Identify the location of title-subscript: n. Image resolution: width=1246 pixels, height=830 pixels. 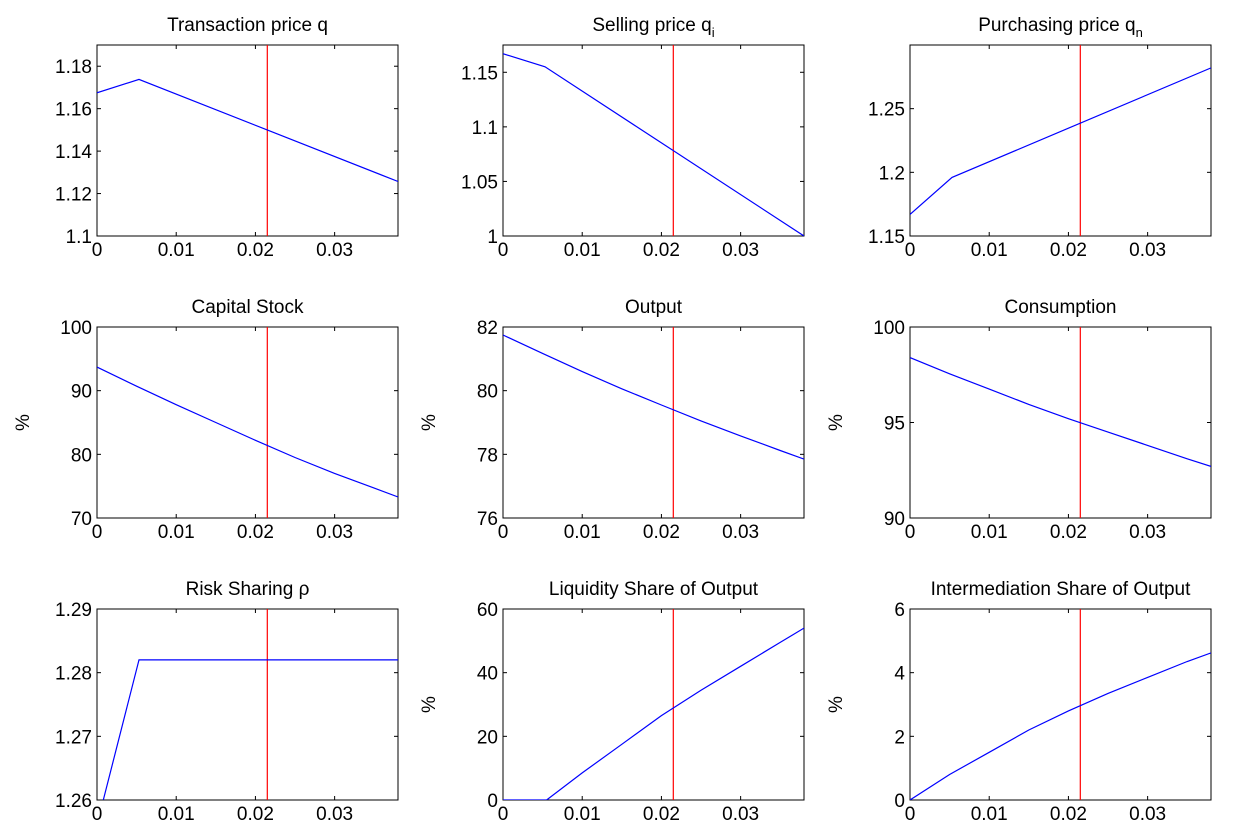
(1139, 32).